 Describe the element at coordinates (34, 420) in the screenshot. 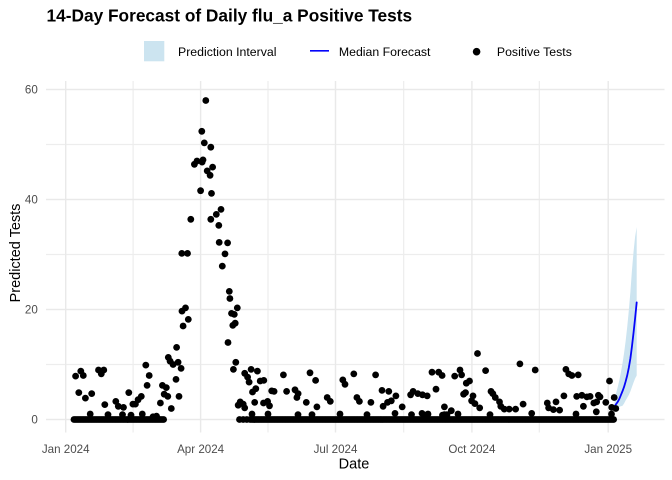

I see `svg-text: 0` at that location.